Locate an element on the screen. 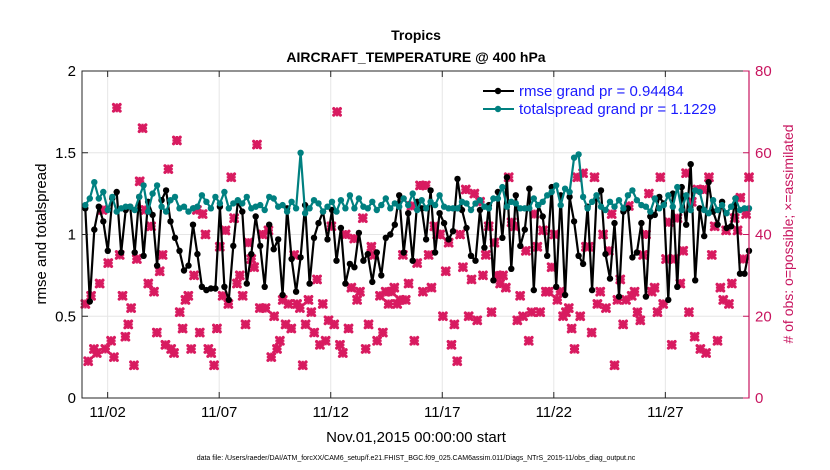 The height and width of the screenshot is (470, 830). x-axis-label: Nov.01,2015 00:00:00 start is located at coordinates (416, 437).